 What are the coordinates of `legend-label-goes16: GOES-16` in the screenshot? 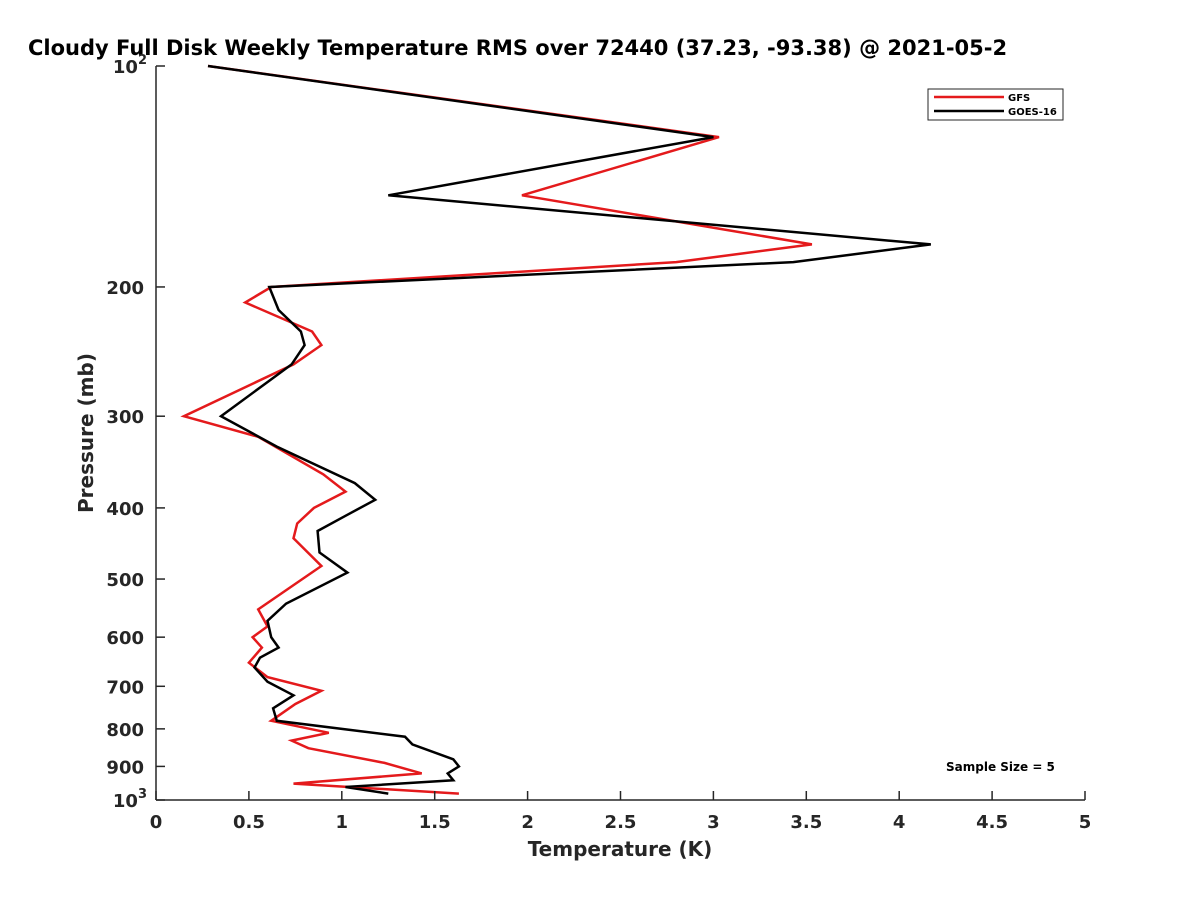 It's located at (1032, 112).